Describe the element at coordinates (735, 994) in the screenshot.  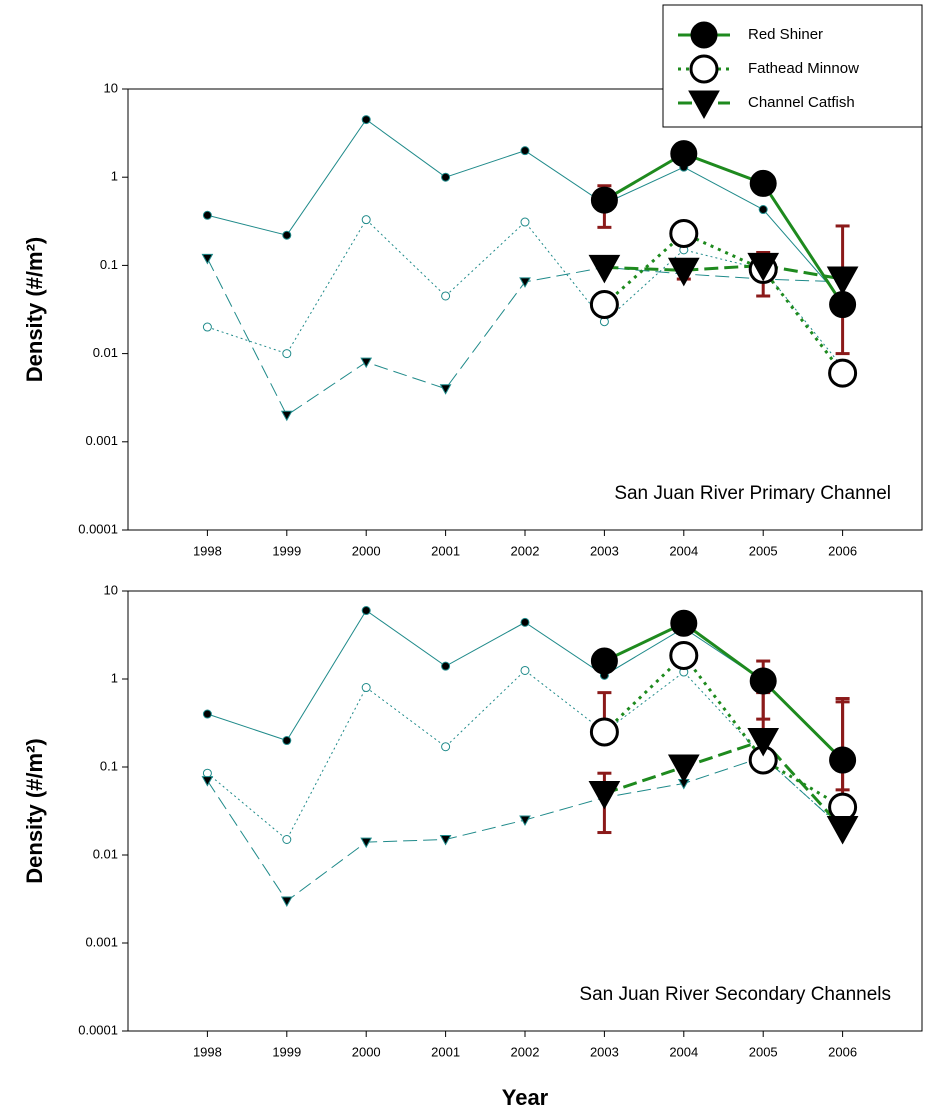
I see `annotation: San Juan River Secondary Channels` at that location.